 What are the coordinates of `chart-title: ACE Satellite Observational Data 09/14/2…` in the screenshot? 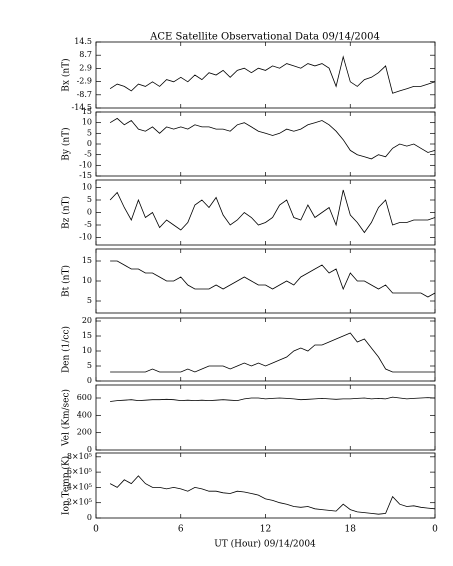 It's located at (264, 37).